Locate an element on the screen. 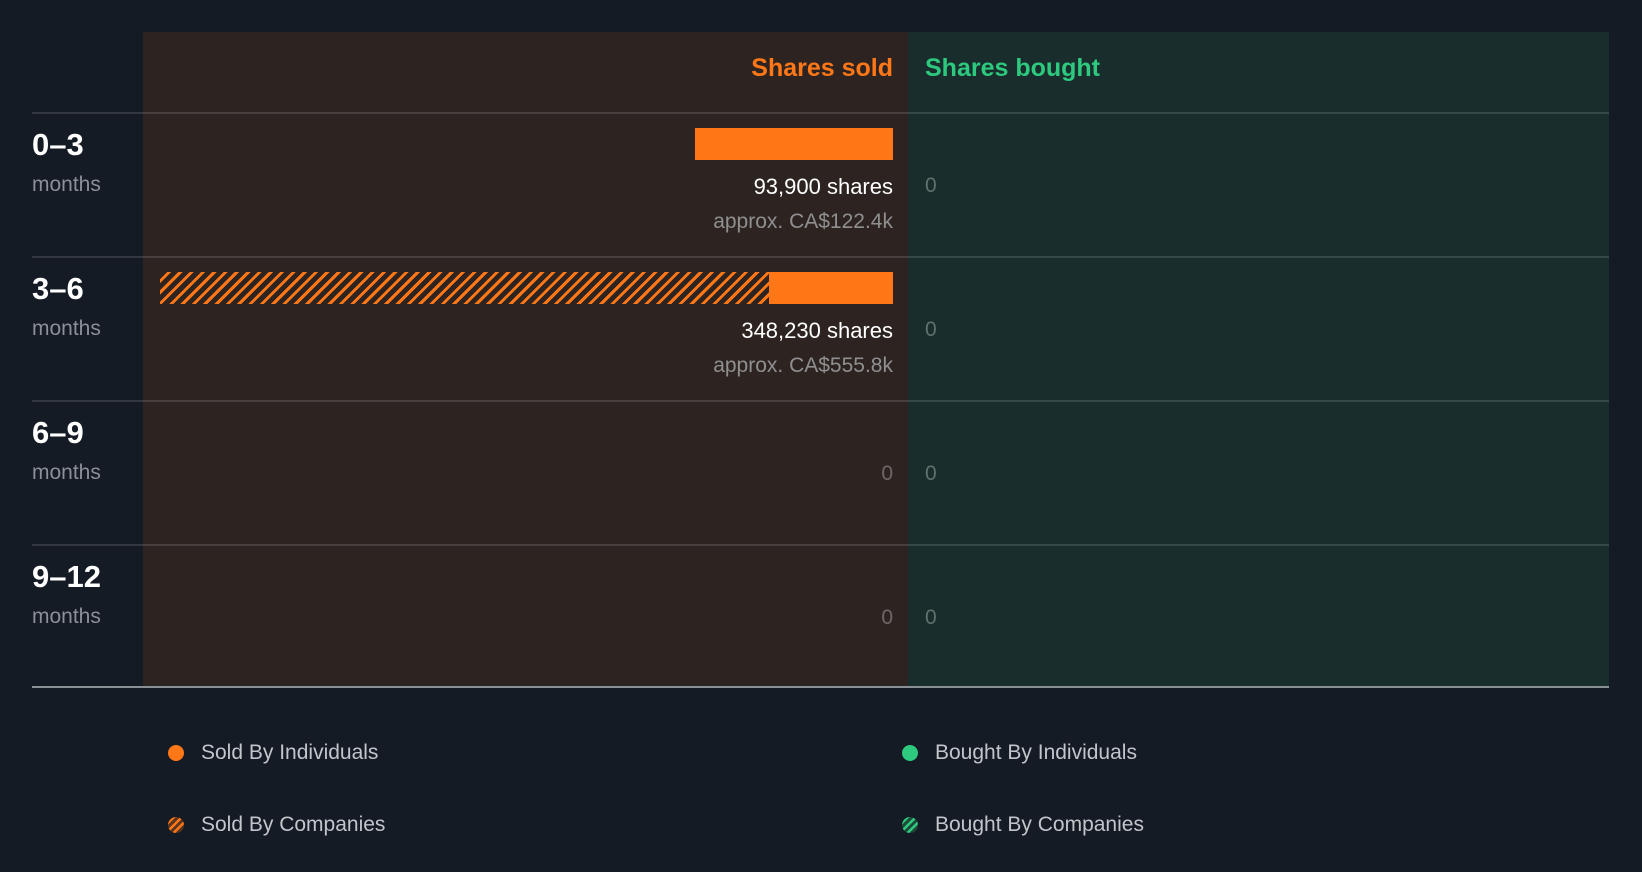 Image resolution: width=1642 pixels, height=872 pixels. sold-by-companies-bar is located at coordinates (464, 288).